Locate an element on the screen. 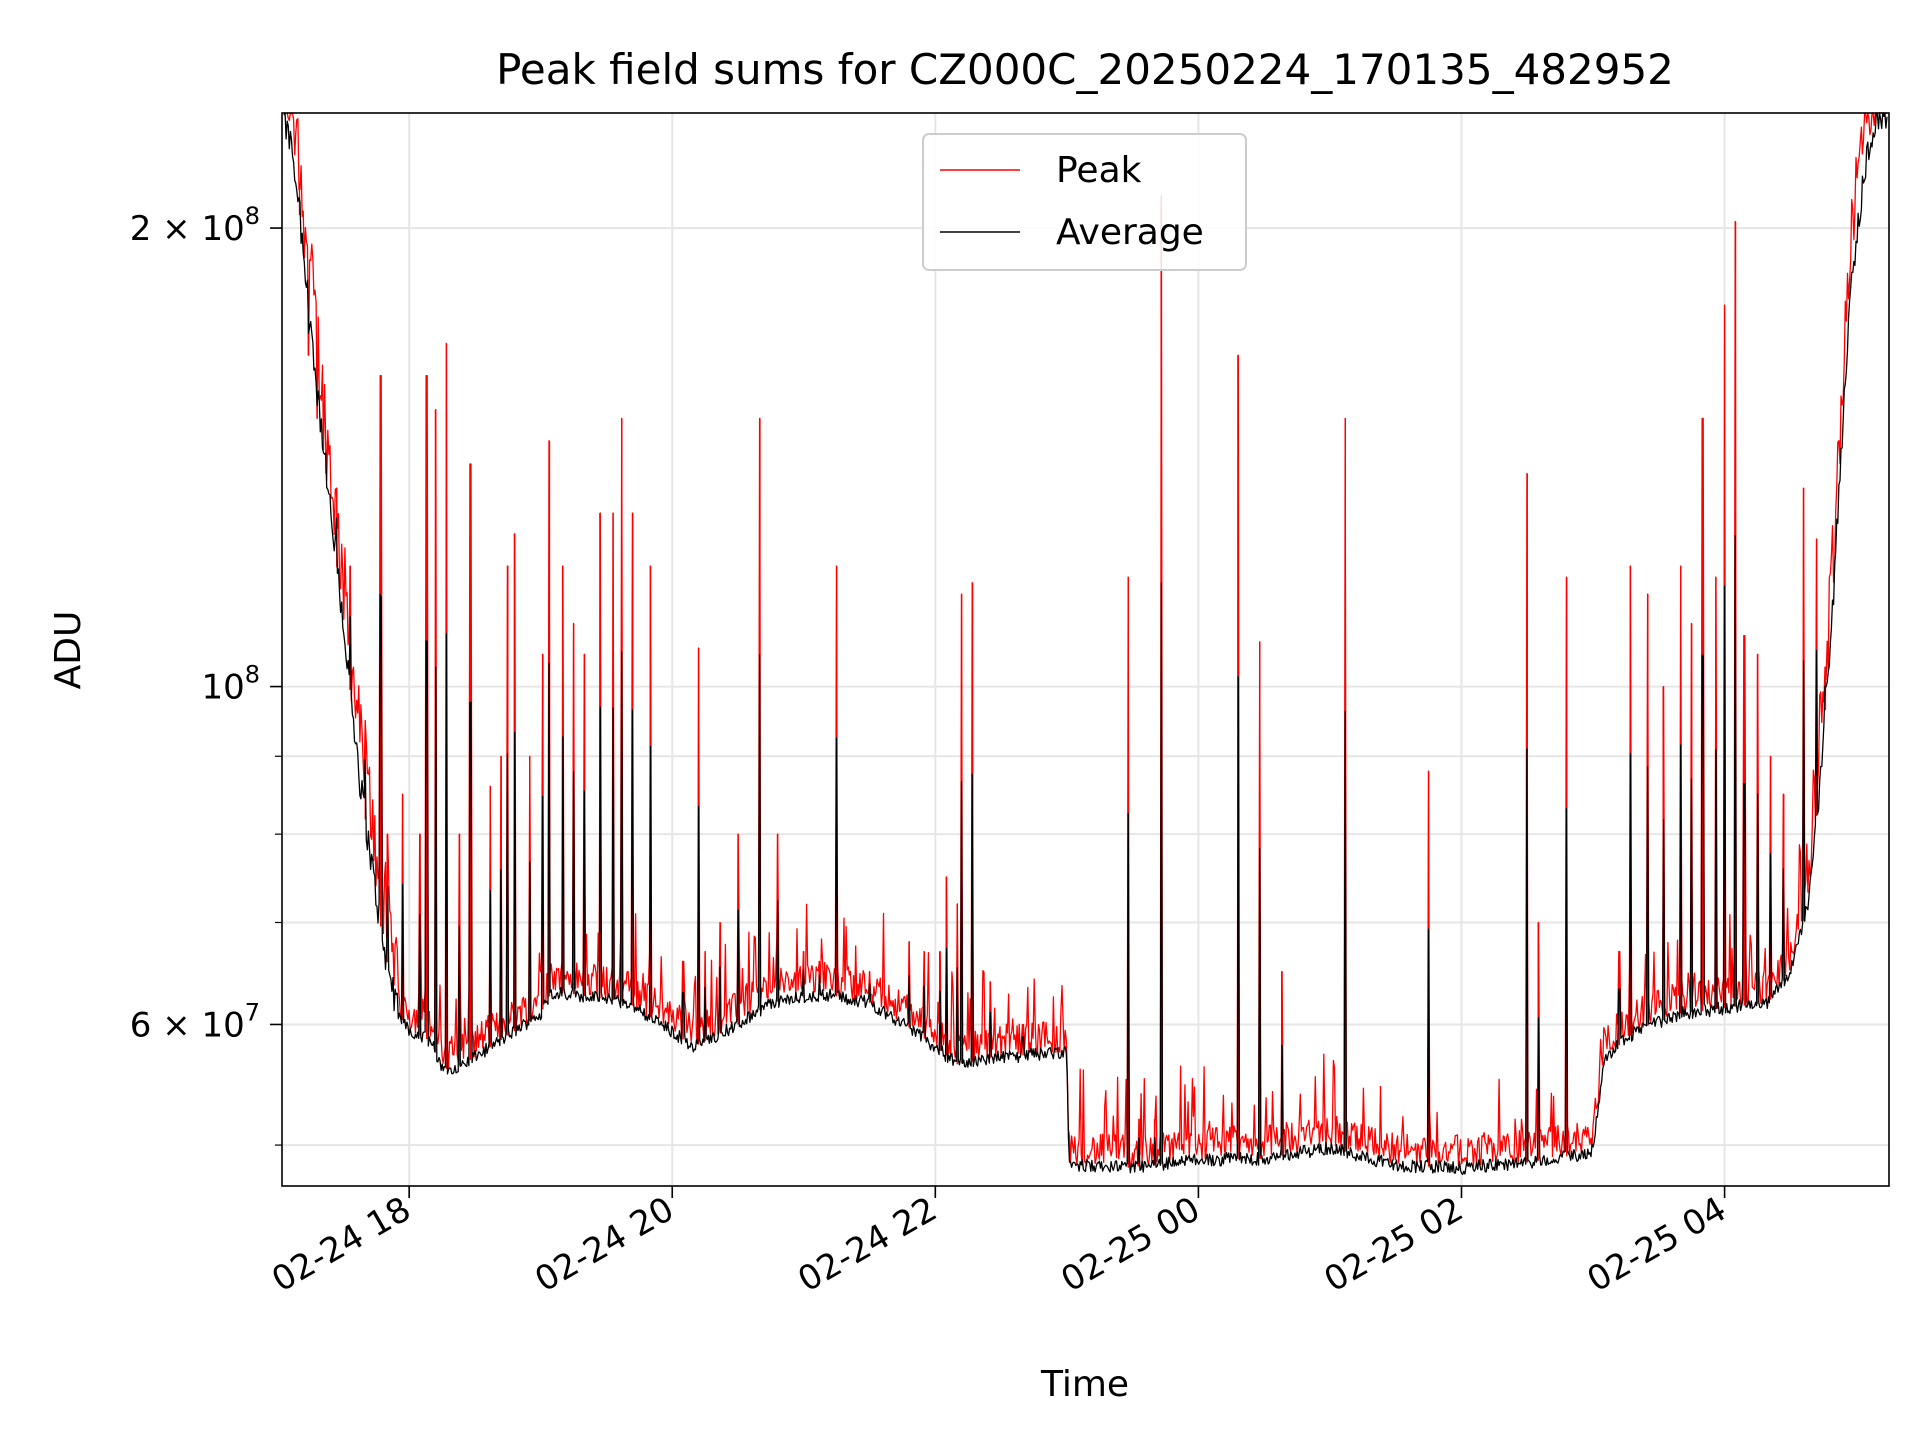 This screenshot has width=1920, height=1444. y-tick-label-exponent: 7 is located at coordinates (252, 1012).